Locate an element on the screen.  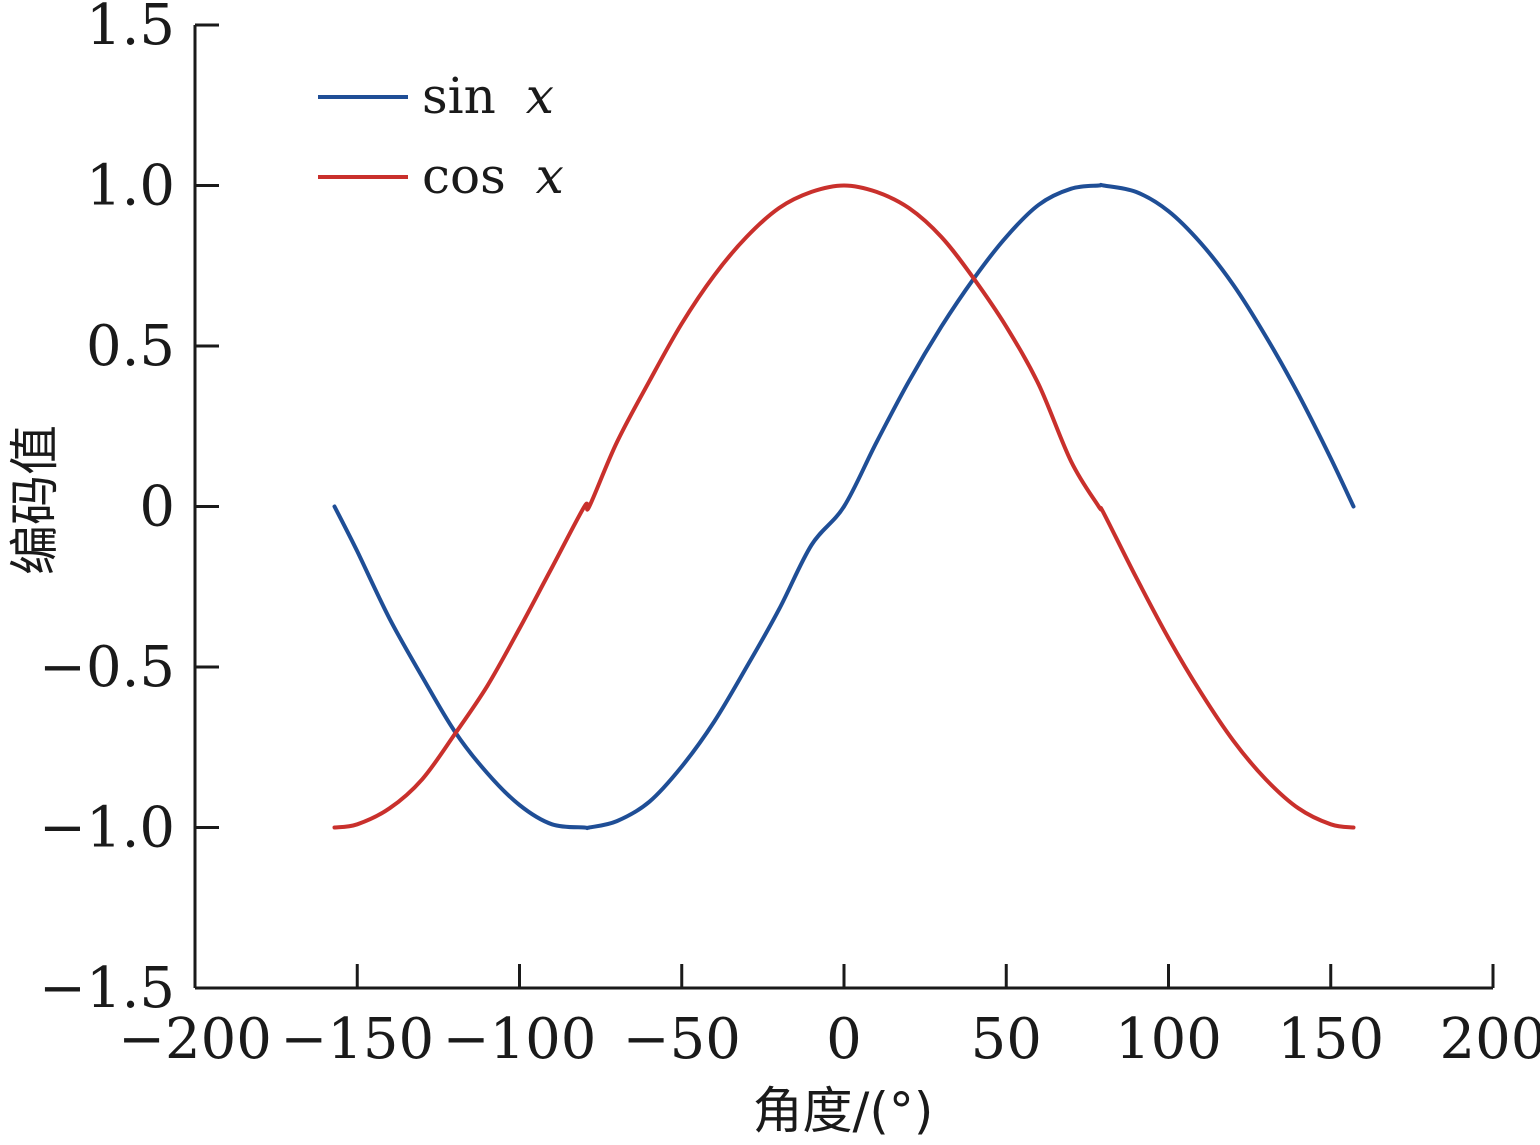
legend-label-sin: sin x is located at coordinates (488, 96).